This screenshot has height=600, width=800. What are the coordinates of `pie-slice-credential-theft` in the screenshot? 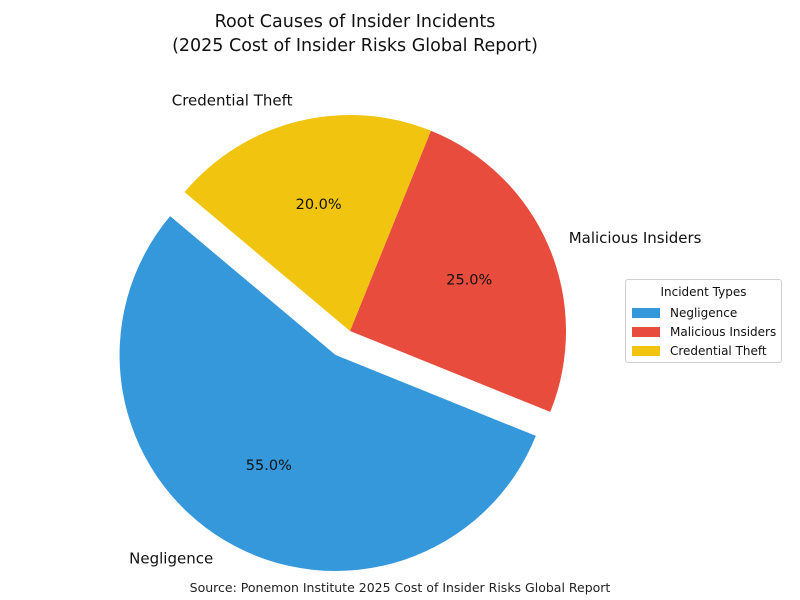 It's located at (307, 223).